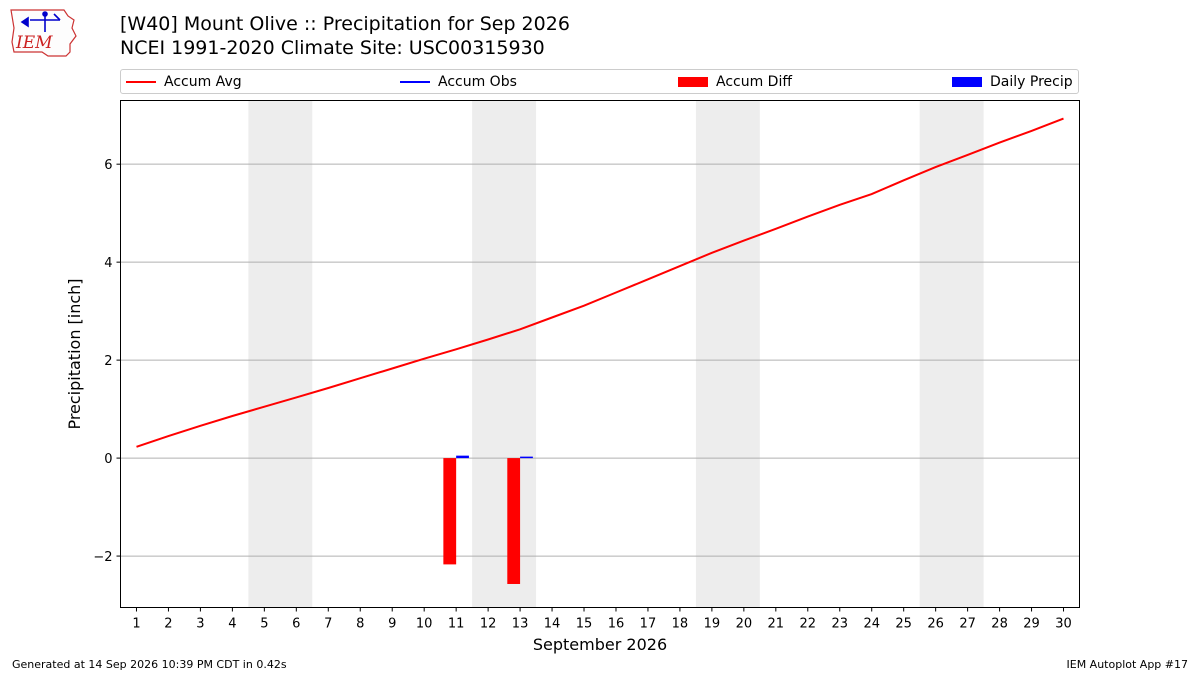  I want to click on chart-subtitle: NCEI 1991-2020 Climate Site: USC00315930, so click(332, 48).